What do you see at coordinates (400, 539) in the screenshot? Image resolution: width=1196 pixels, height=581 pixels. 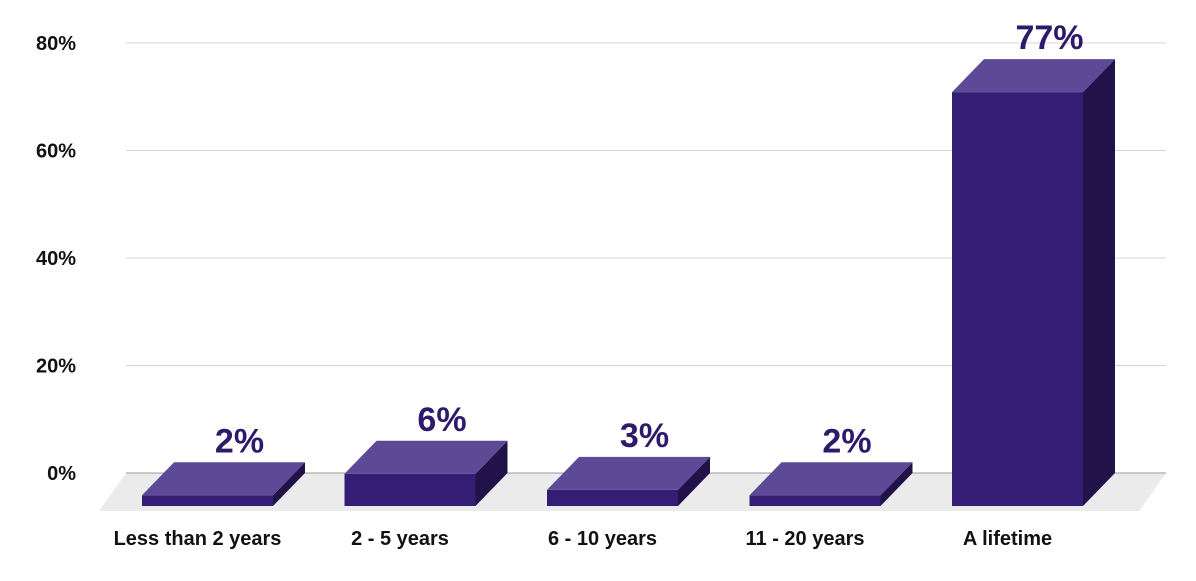 I see `x-category-label: 2 - 5 years` at bounding box center [400, 539].